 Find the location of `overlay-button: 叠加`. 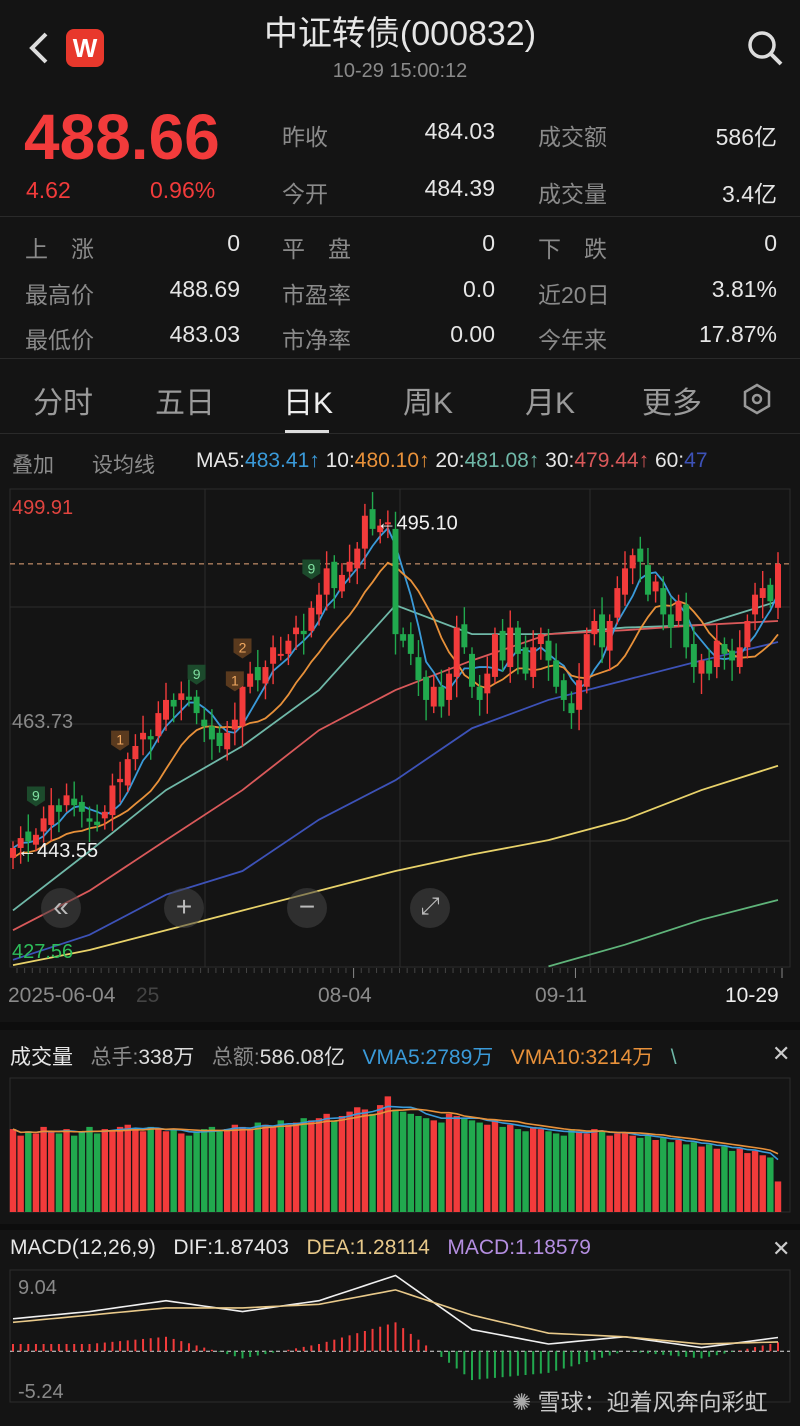

overlay-button: 叠加 is located at coordinates (33, 465).